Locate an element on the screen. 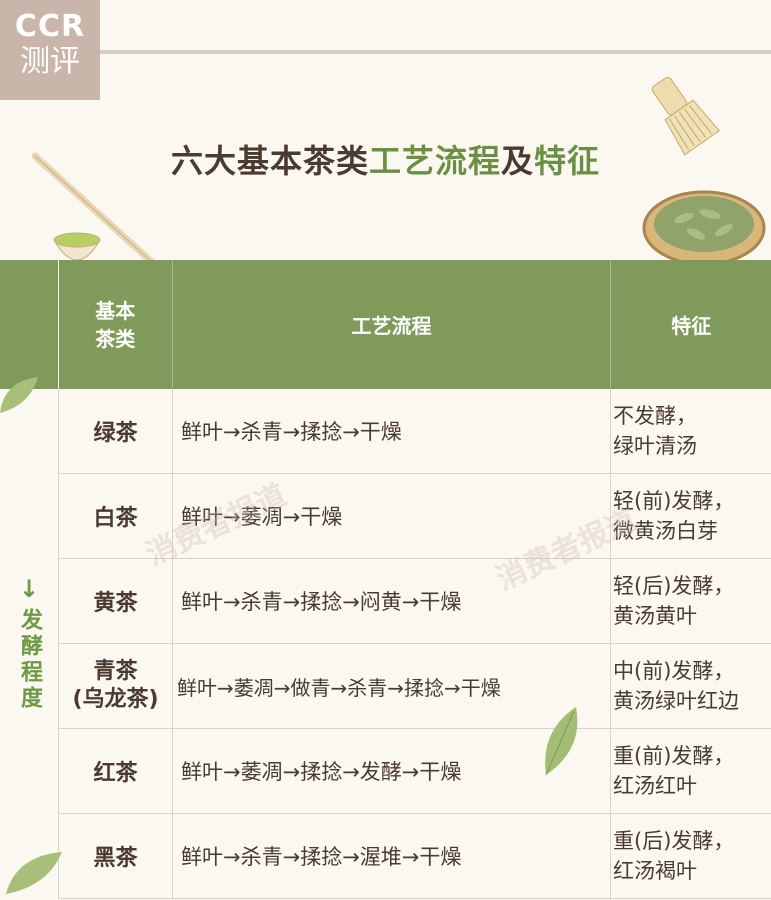  tea-basket-illustration is located at coordinates (704, 228).